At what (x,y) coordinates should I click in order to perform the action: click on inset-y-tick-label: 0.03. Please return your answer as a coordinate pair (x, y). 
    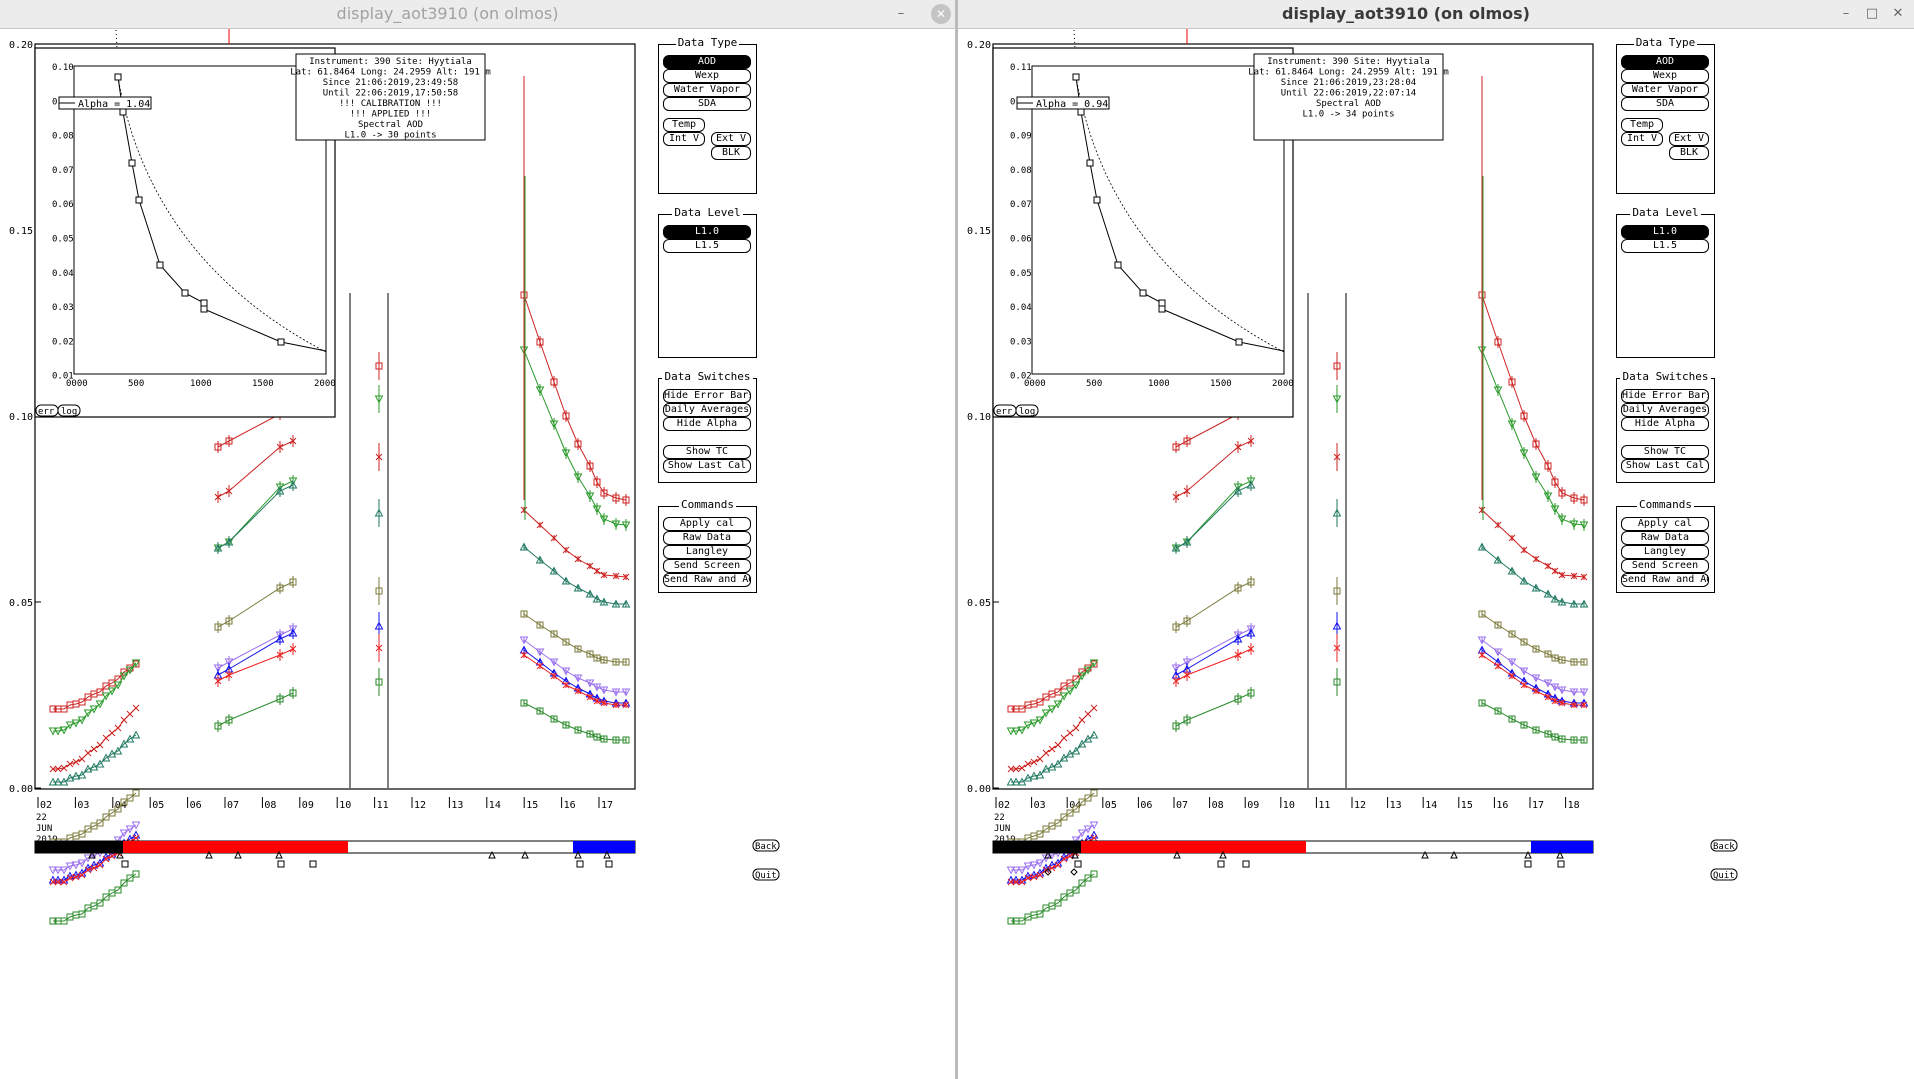
    Looking at the image, I should click on (63, 308).